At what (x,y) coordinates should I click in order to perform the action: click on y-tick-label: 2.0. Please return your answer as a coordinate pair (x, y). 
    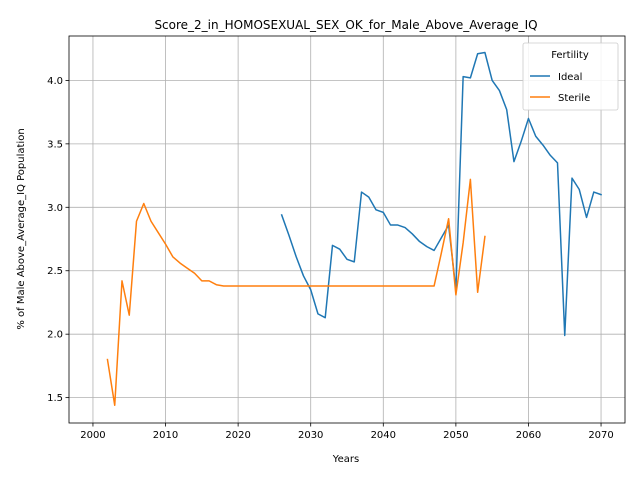
    Looking at the image, I should click on (55, 335).